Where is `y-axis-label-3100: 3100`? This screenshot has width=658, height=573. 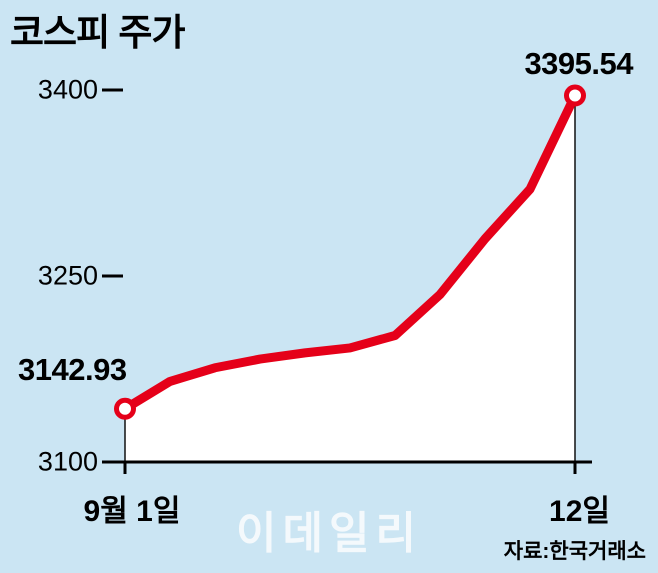
y-axis-label-3100: 3100 is located at coordinates (67, 461).